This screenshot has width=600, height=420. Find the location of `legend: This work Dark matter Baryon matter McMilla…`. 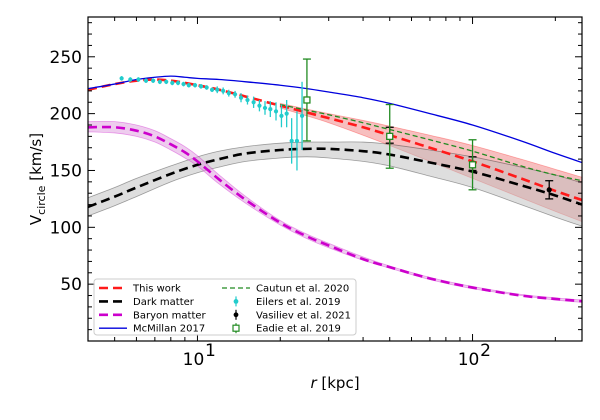

legend: This work Dark matter Baryon matter McMilla… is located at coordinates (225, 307).